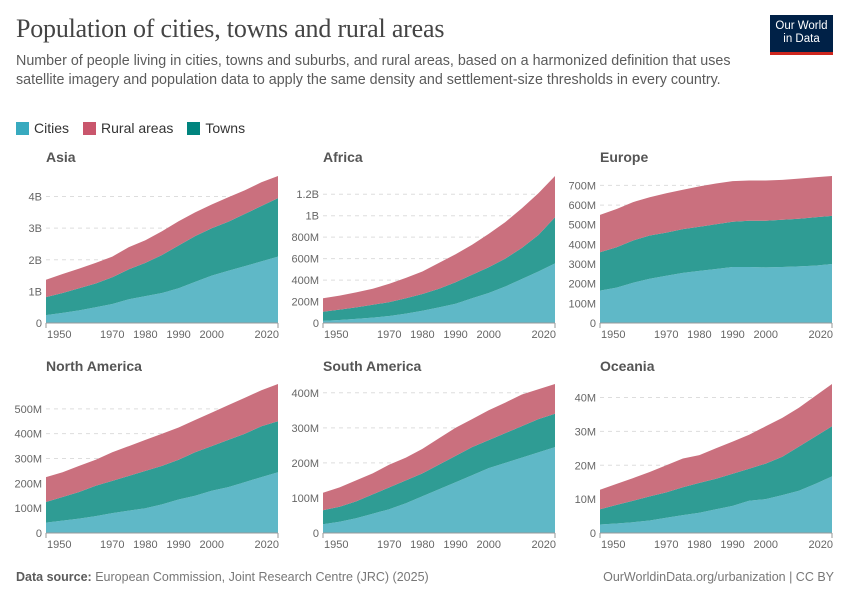 The height and width of the screenshot is (600, 850). I want to click on y-tick-label: 2B, so click(35, 261).